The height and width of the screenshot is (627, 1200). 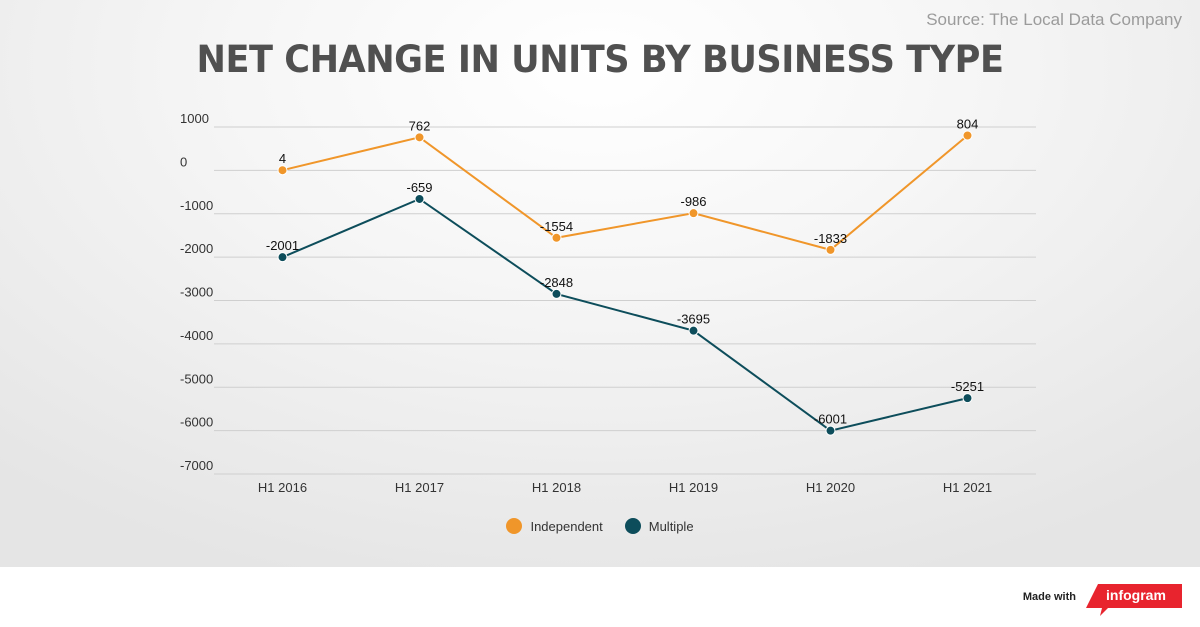 I want to click on x-tick-label: H1 2021, so click(x=967, y=487).